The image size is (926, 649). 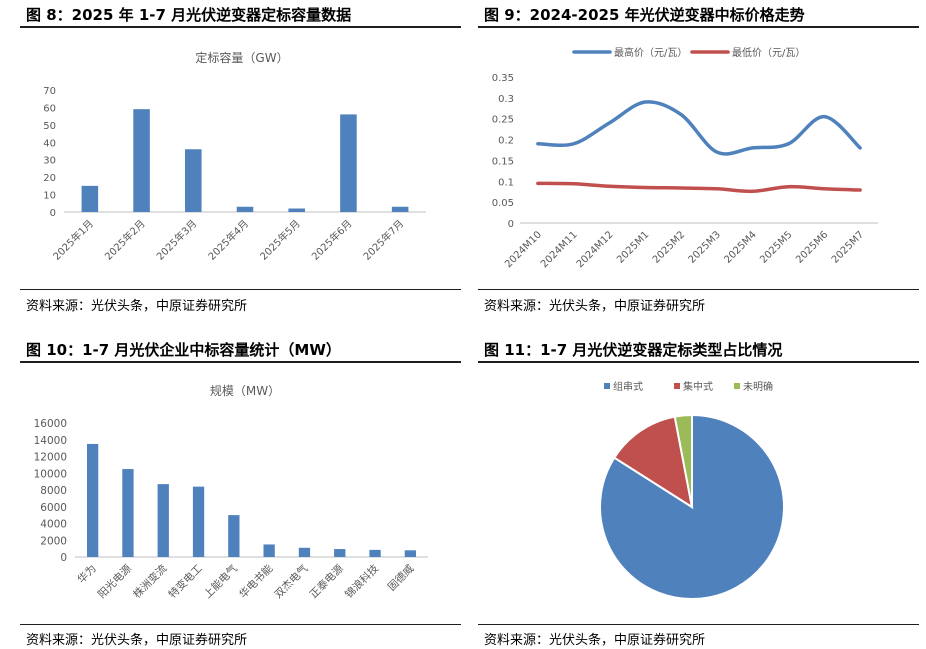 I want to click on y-tick-label: 0.1, so click(x=506, y=182).